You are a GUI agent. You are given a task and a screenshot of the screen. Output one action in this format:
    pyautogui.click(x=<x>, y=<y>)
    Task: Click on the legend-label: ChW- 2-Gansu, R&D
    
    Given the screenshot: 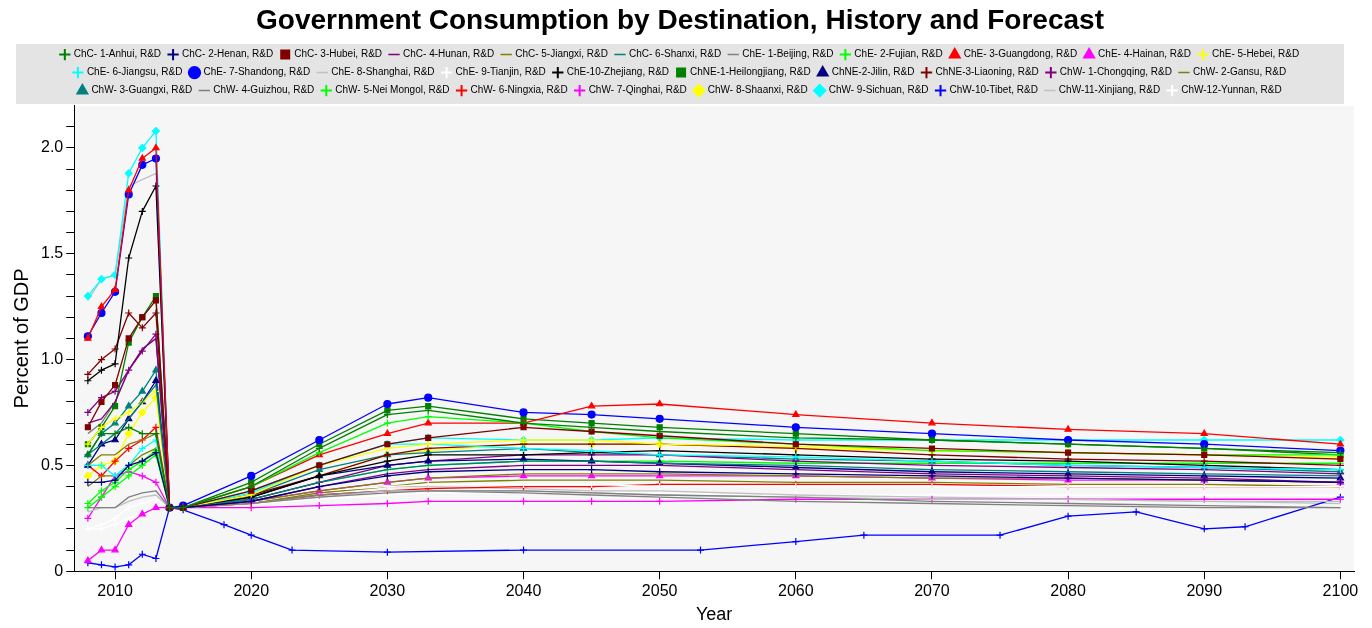 What is the action you would take?
    pyautogui.click(x=1239, y=72)
    